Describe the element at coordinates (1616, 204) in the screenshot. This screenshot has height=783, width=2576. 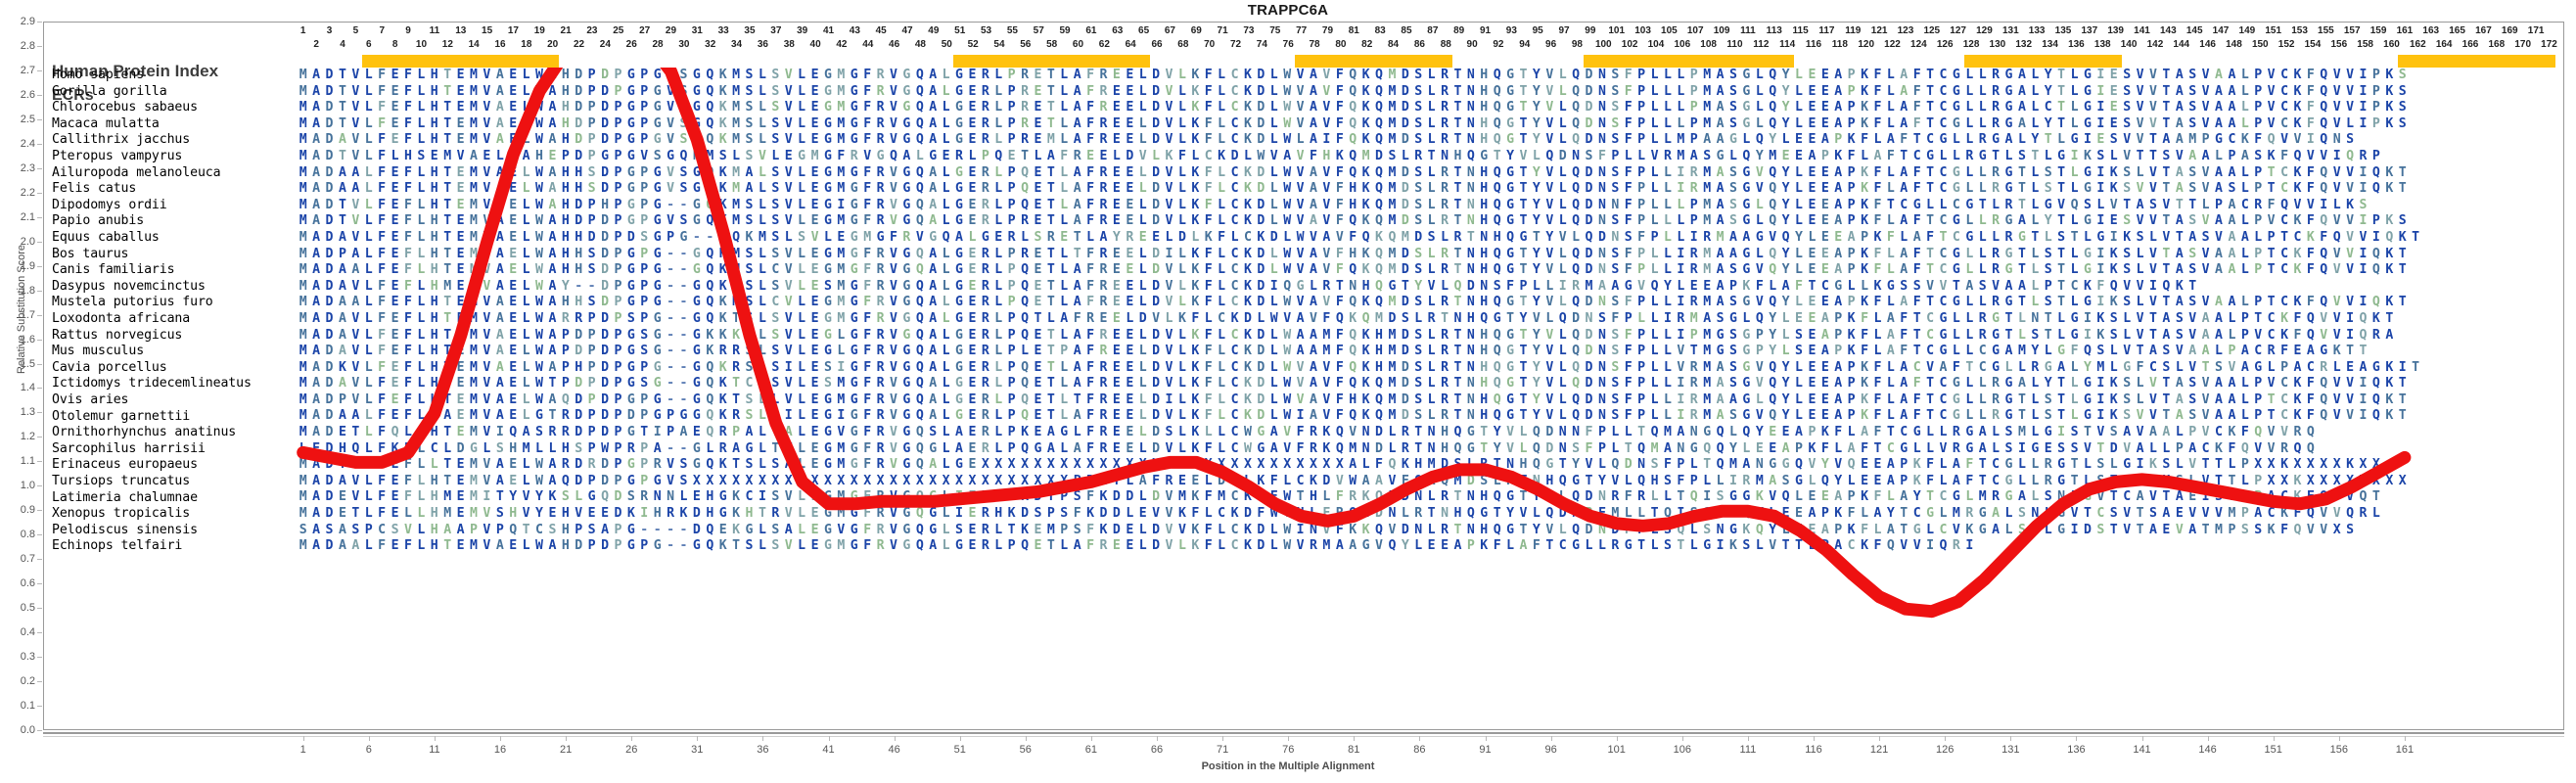
I see `residue: N` at that location.